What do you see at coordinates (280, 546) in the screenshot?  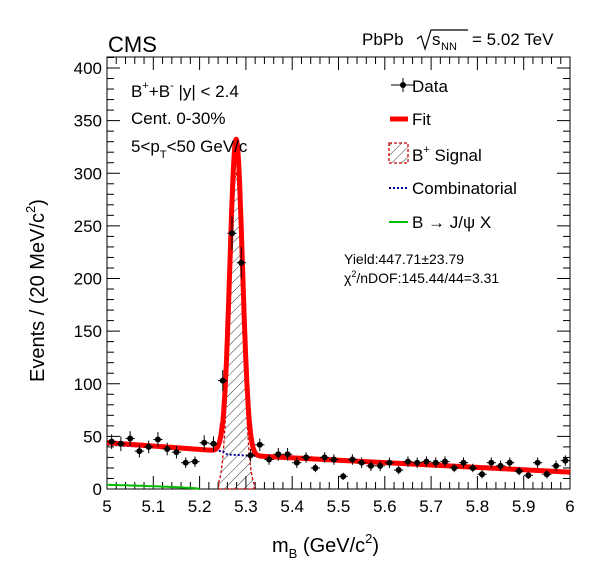 I see `x-axis-title-var: m` at bounding box center [280, 546].